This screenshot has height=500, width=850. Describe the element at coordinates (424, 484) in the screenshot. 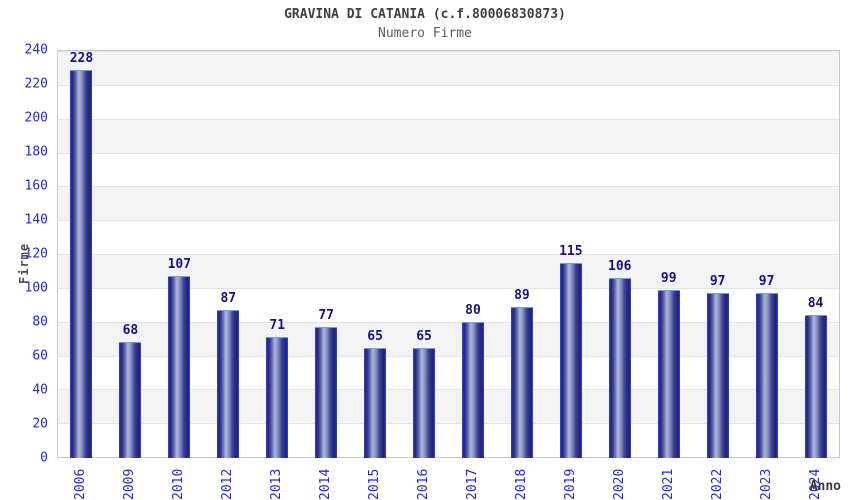

I see `x-tick-label: 2016` at that location.